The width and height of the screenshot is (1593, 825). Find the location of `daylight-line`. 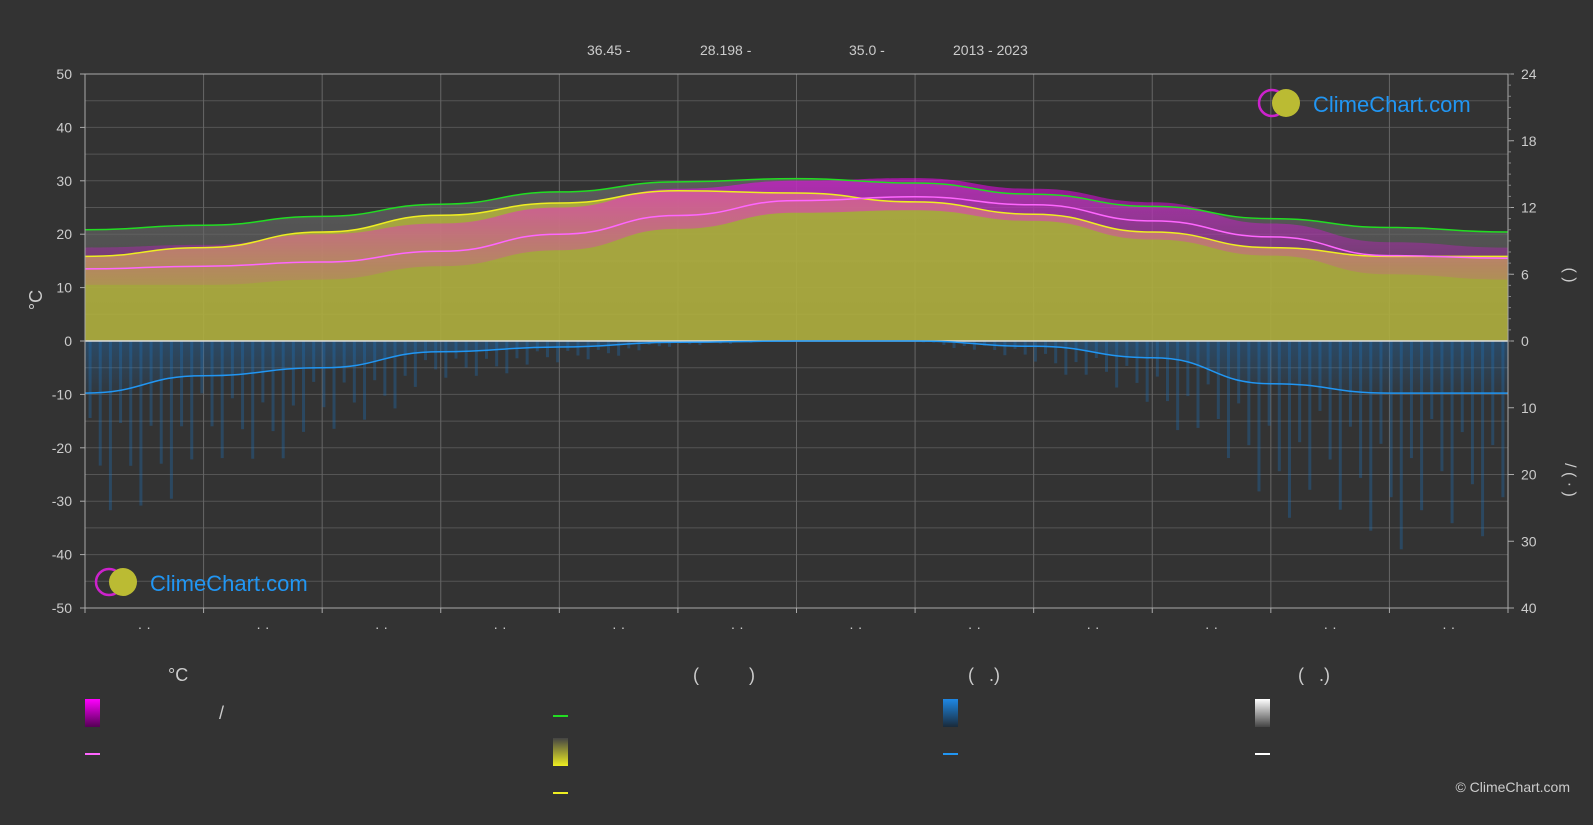

daylight-line is located at coordinates (796, 205).